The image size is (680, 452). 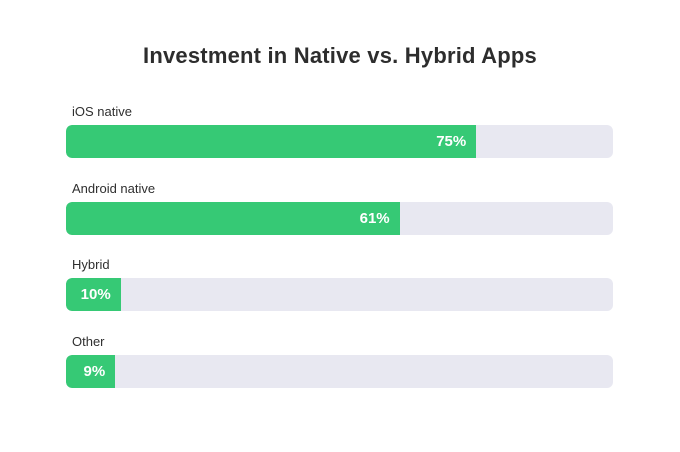 What do you see at coordinates (102, 111) in the screenshot?
I see `bar-label: iOS native` at bounding box center [102, 111].